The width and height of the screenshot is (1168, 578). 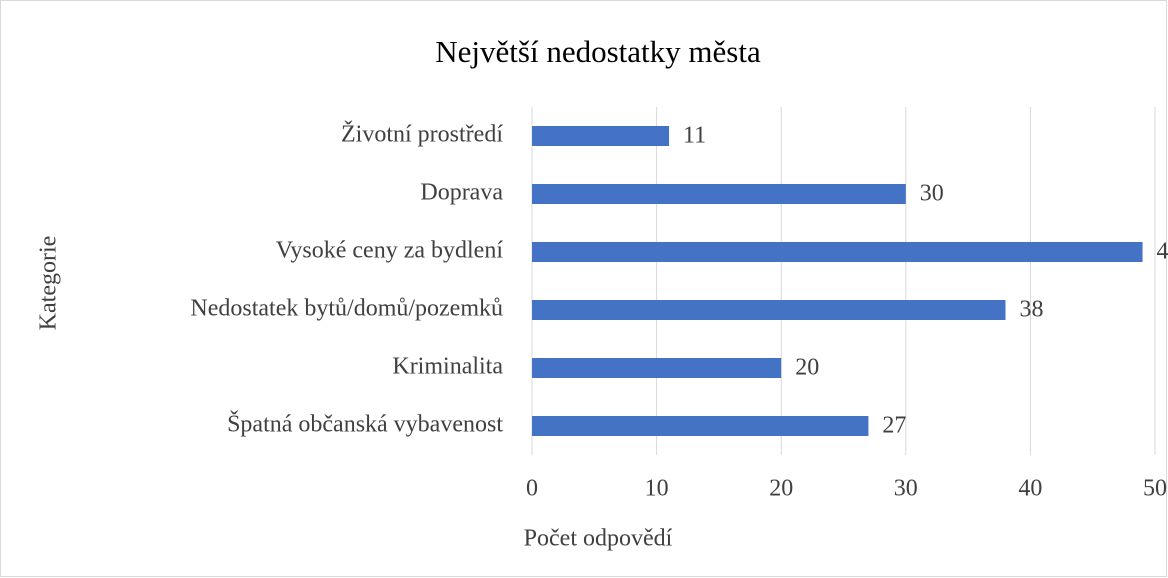 What do you see at coordinates (598, 51) in the screenshot?
I see `chart-title: Největší nedostatky města` at bounding box center [598, 51].